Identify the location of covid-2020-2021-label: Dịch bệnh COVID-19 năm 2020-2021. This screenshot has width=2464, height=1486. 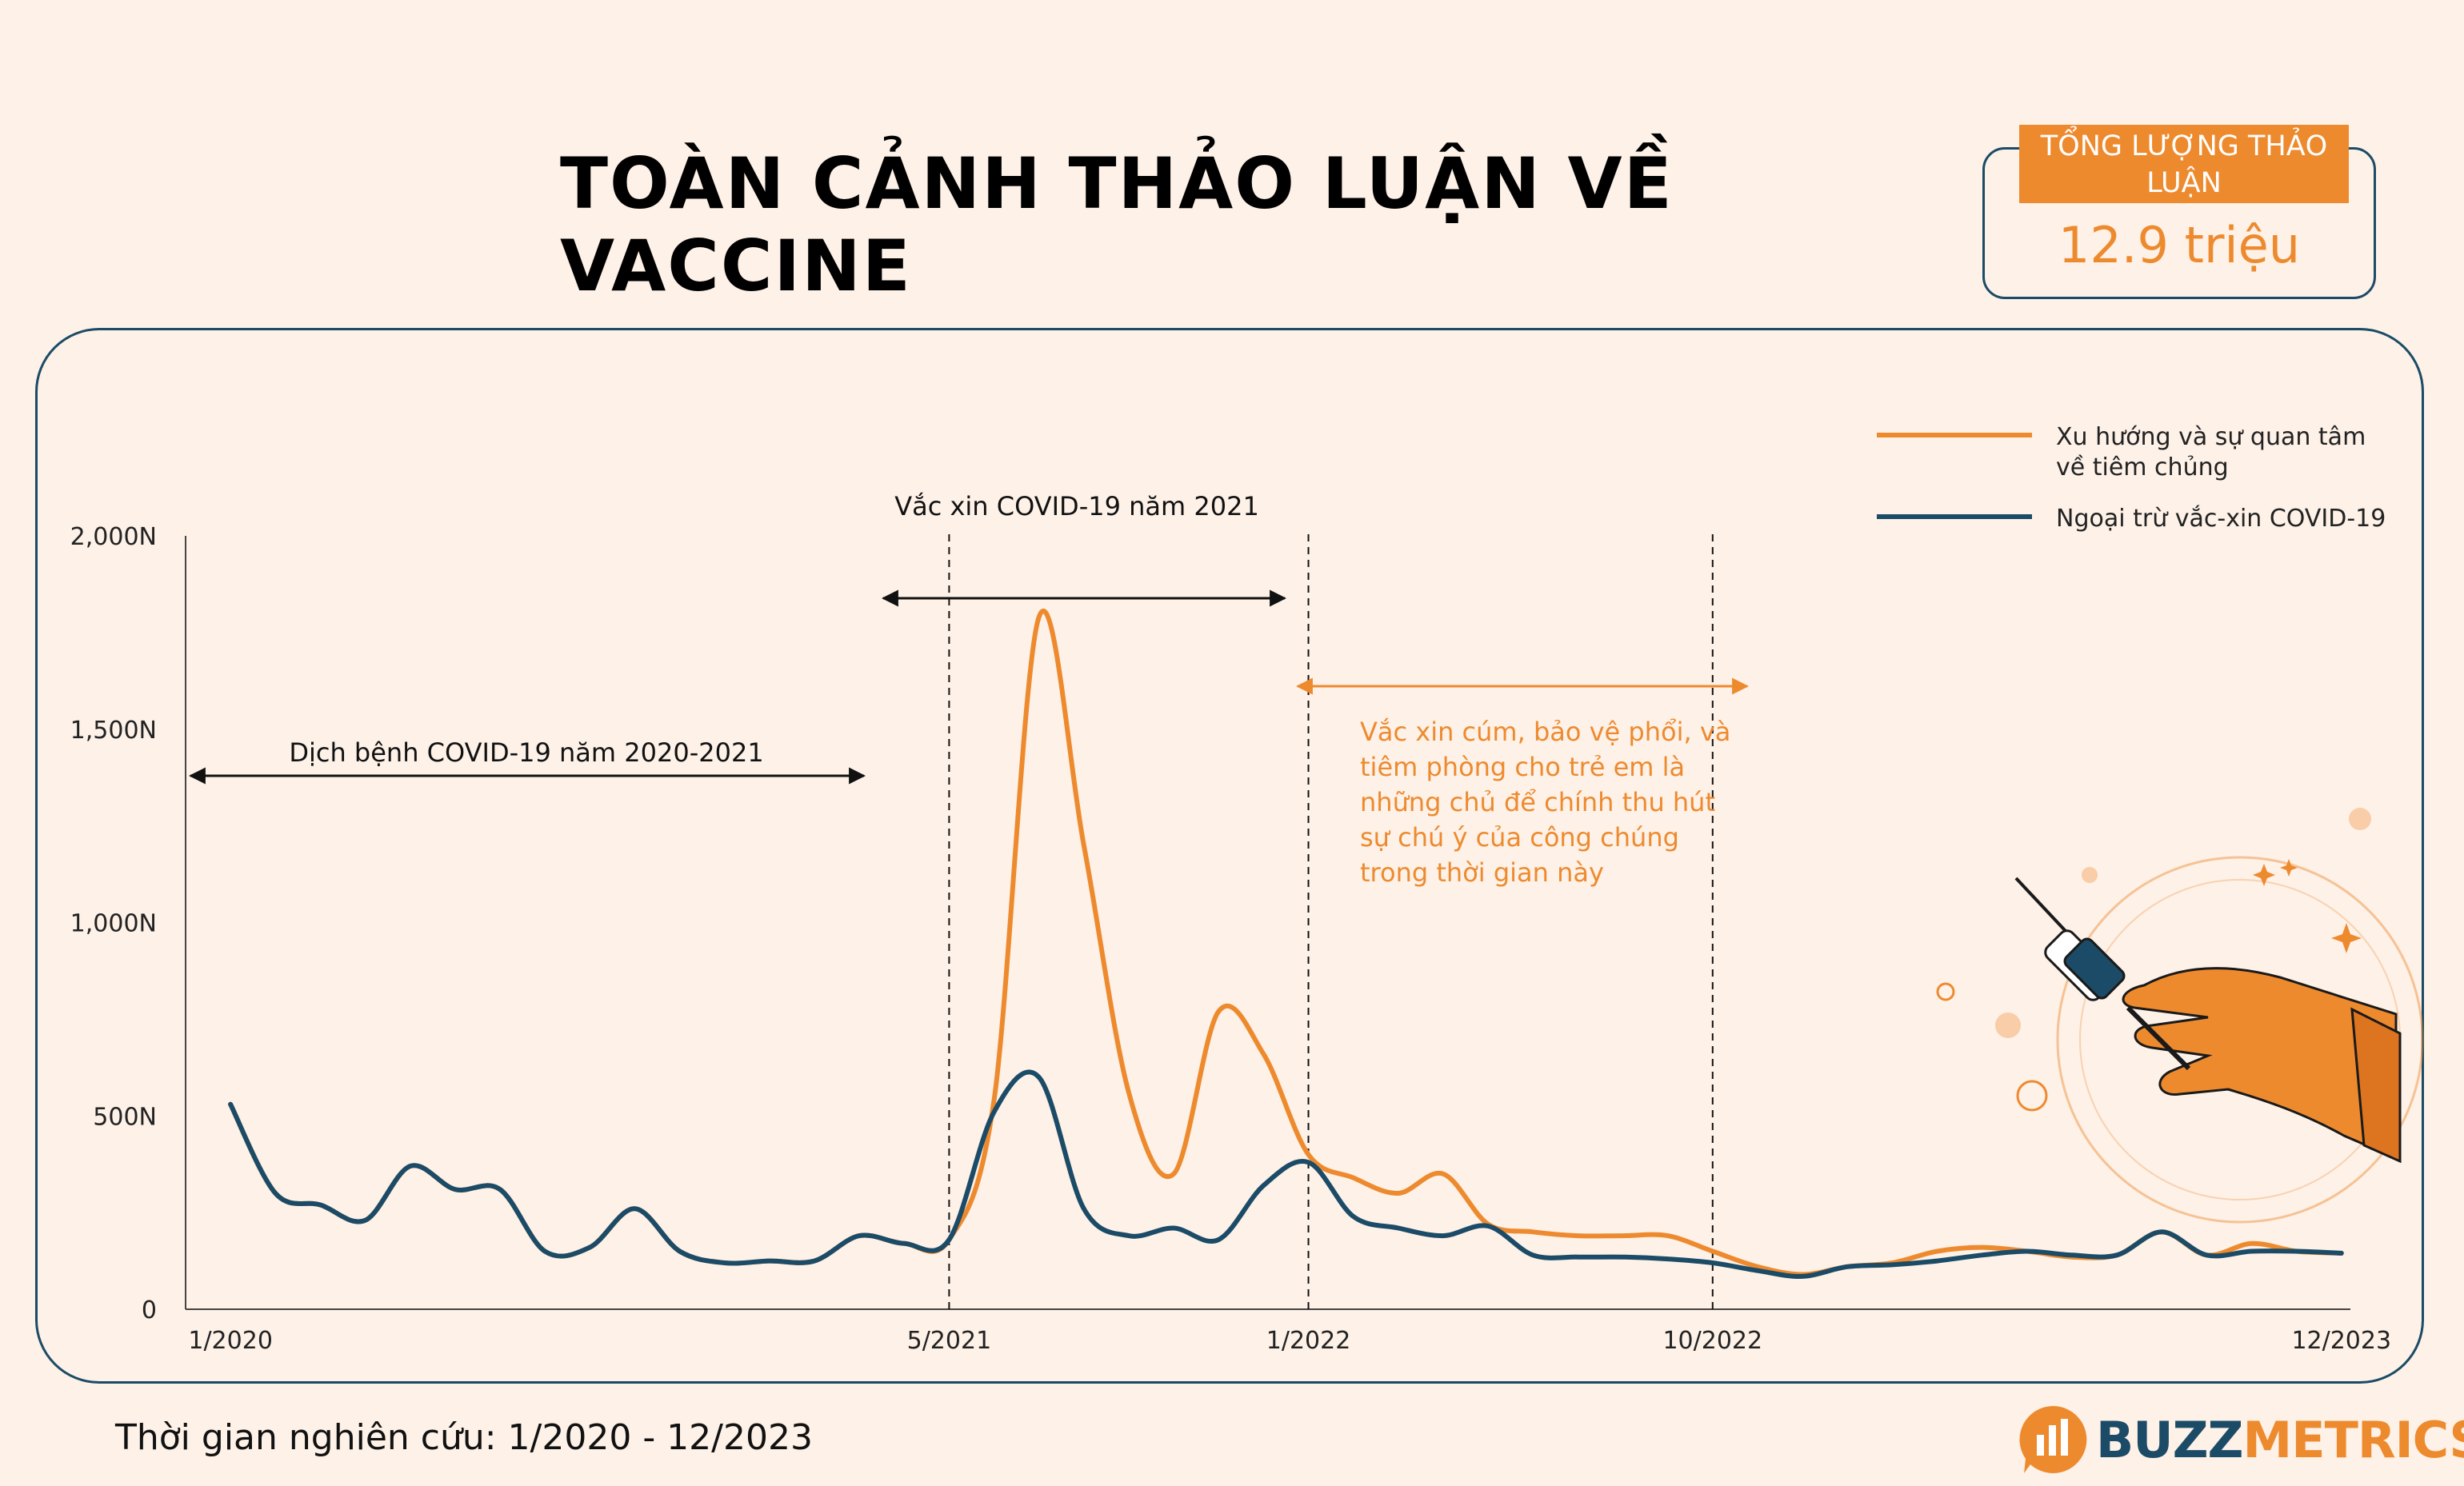
(526, 752).